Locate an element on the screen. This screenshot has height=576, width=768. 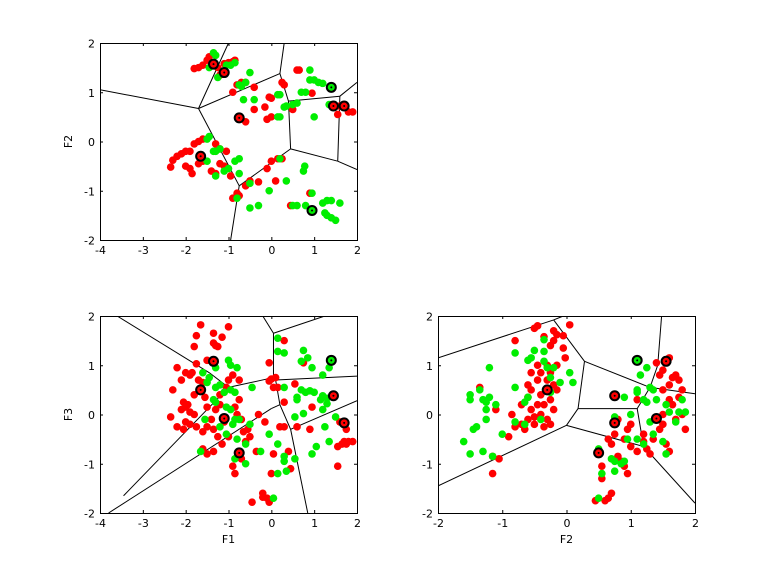
x-tick-label: -4 is located at coordinates (100, 523).